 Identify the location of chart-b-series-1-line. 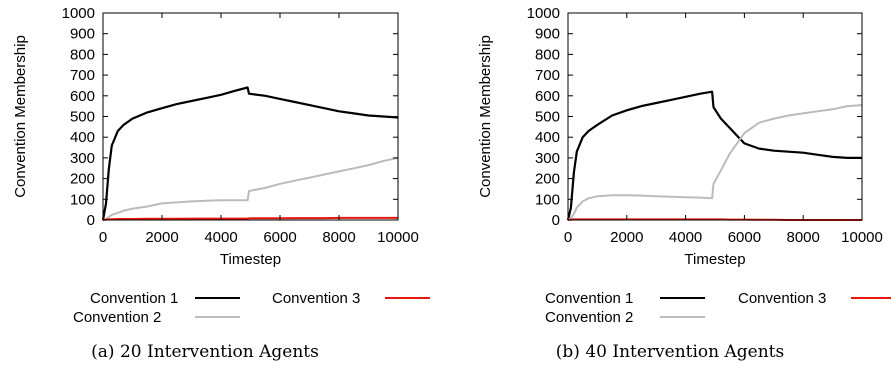
(714, 155).